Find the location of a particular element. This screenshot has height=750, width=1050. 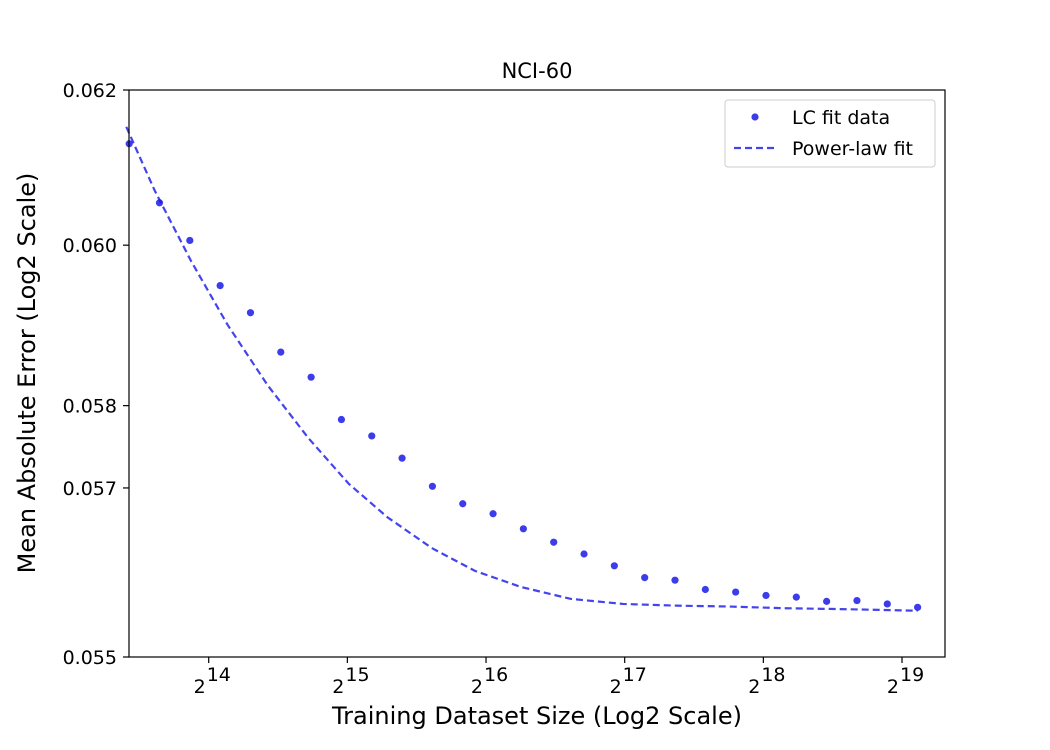

y-tick-label: 0.055 is located at coordinates (90, 658).